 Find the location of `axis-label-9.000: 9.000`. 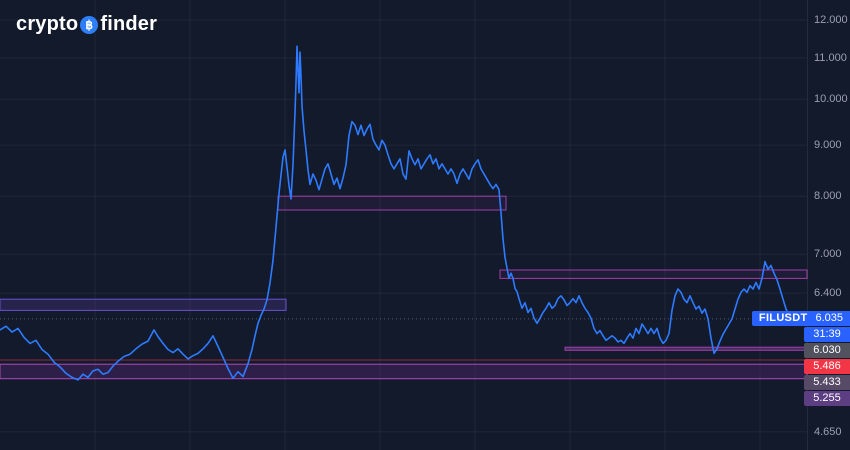

axis-label-9.000: 9.000 is located at coordinates (828, 145).